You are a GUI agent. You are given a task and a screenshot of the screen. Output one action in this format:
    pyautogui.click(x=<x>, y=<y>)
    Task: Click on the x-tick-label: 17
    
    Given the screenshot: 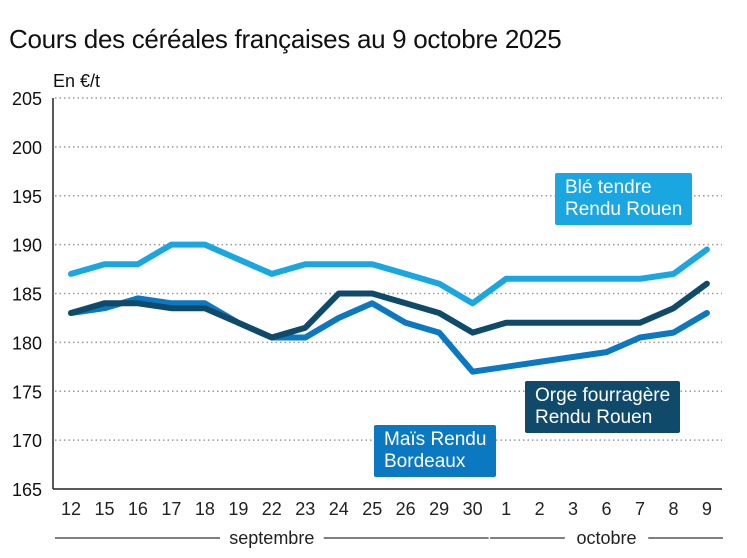 What is the action you would take?
    pyautogui.click(x=171, y=509)
    